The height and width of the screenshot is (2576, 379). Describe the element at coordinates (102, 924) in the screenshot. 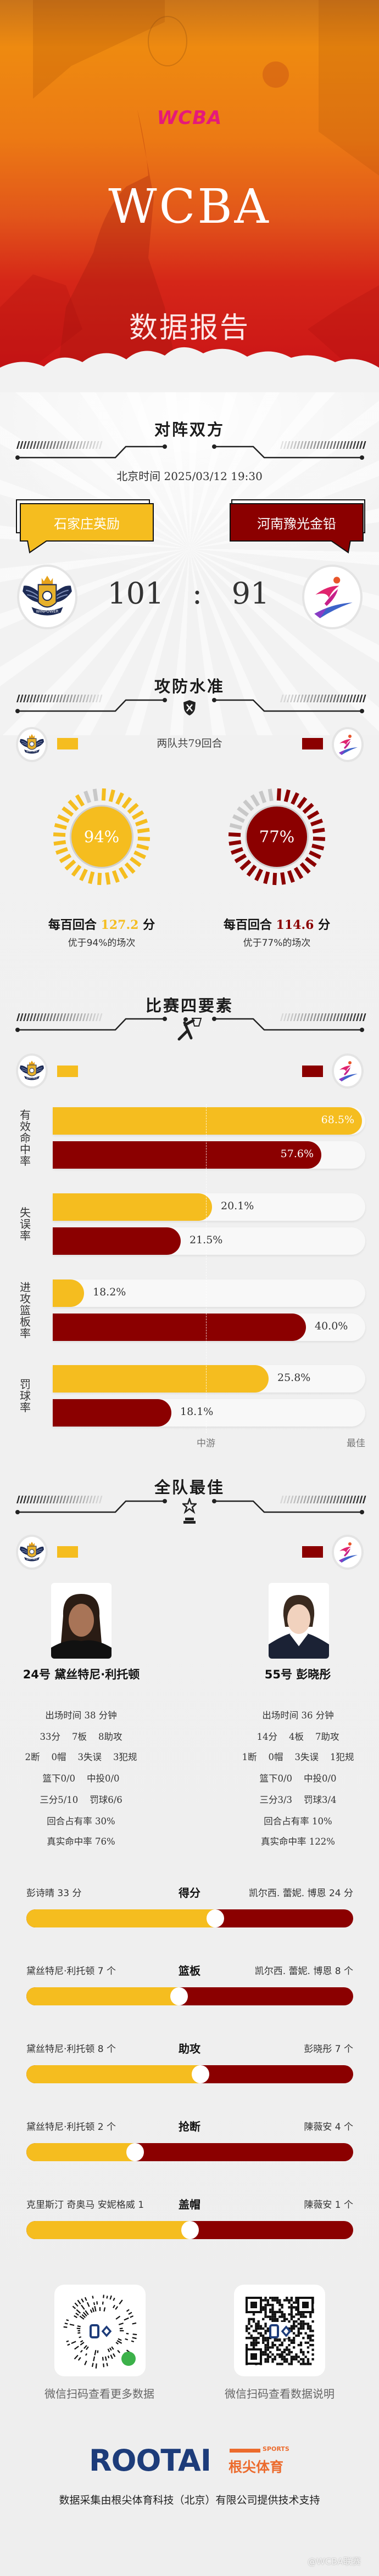

I see `home-rating: 每百回合 127.2 分` at that location.